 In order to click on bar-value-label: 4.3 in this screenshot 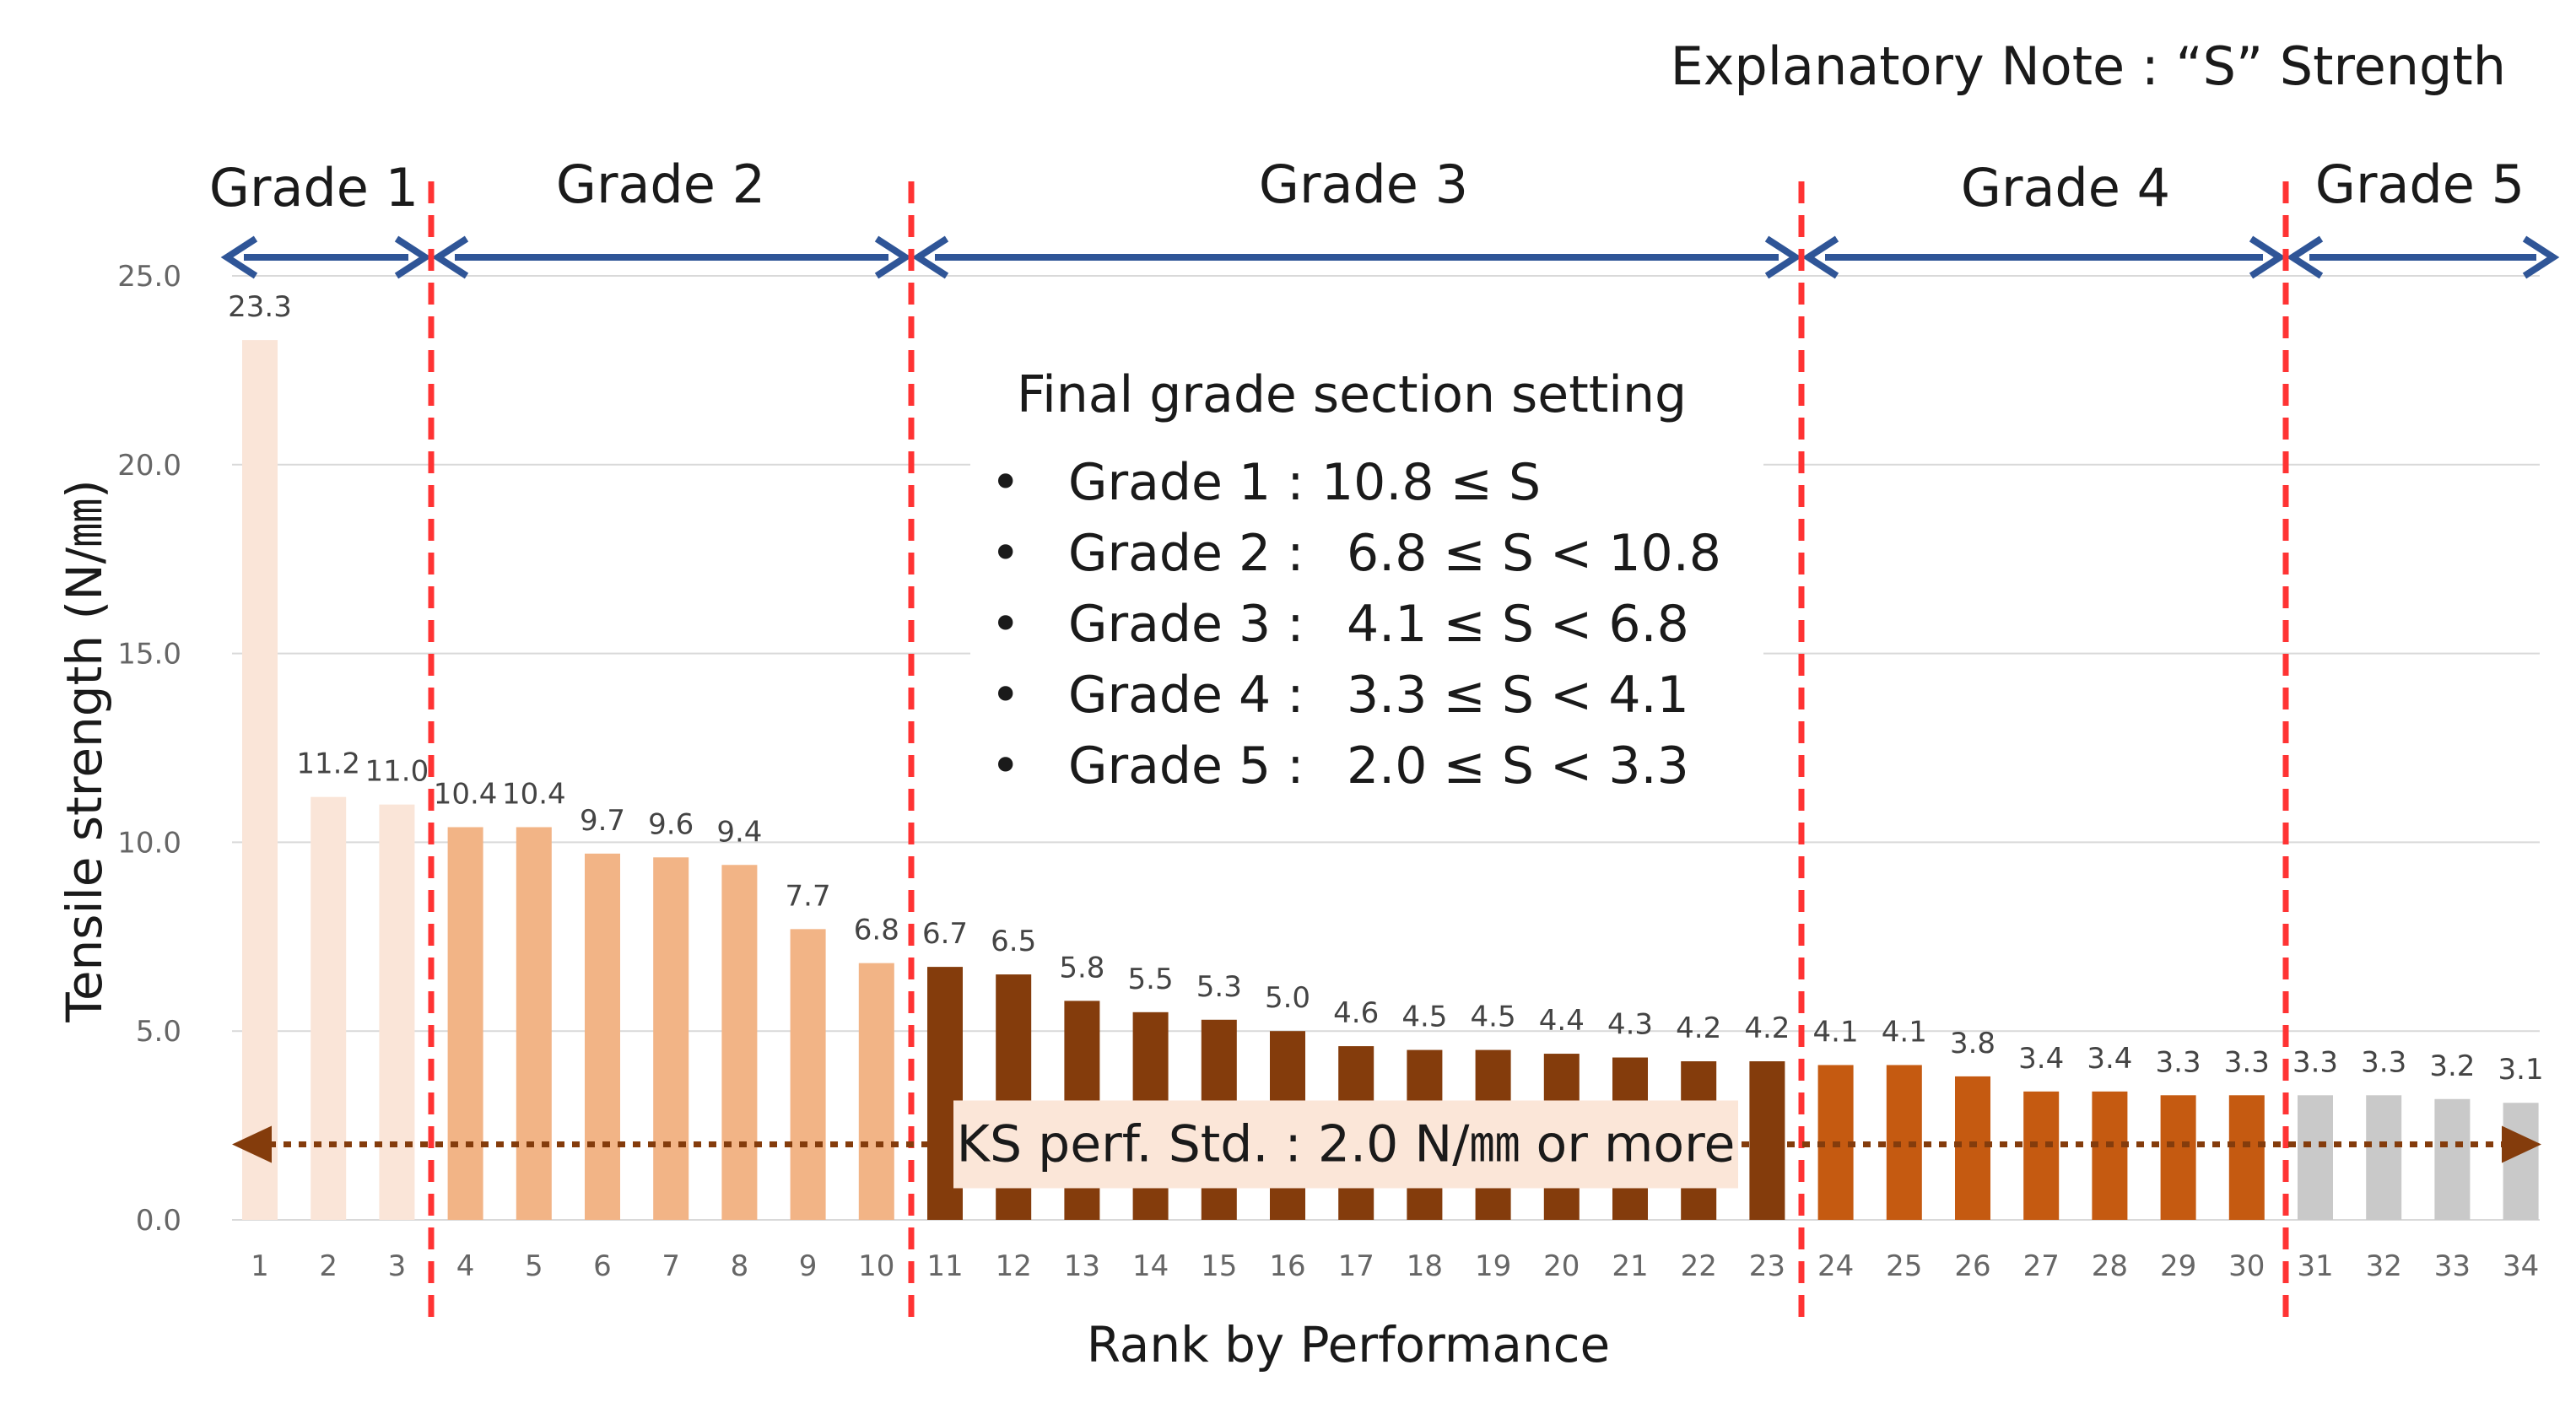, I will do `click(1630, 1025)`.